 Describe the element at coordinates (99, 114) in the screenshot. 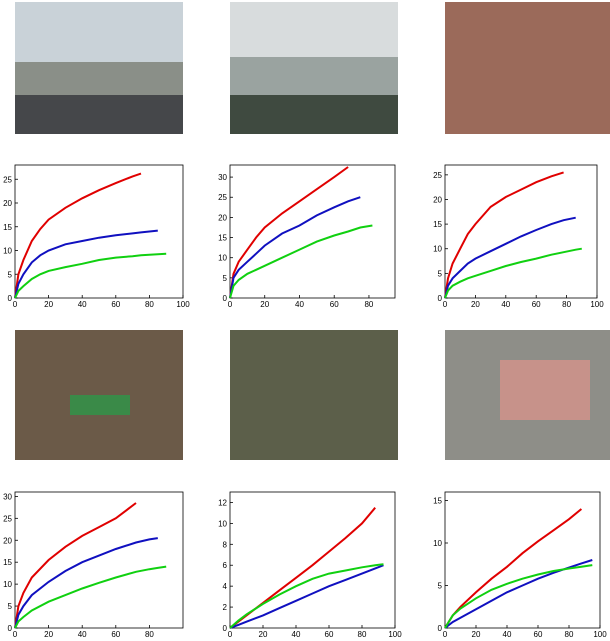

I see `photo-road` at that location.